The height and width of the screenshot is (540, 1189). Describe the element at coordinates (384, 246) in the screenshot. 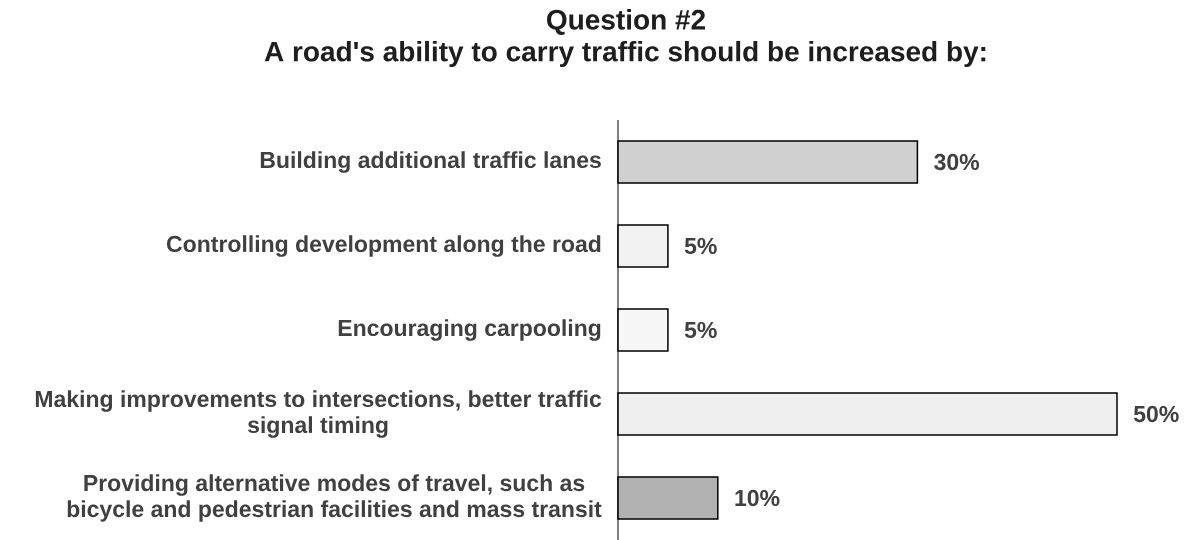

I see `y-tick-label: Controlling development along the road` at that location.